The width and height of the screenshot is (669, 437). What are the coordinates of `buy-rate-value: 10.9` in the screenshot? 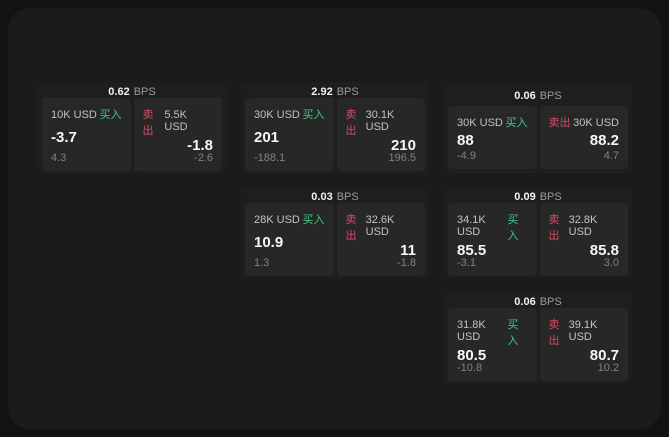 It's located at (269, 242).